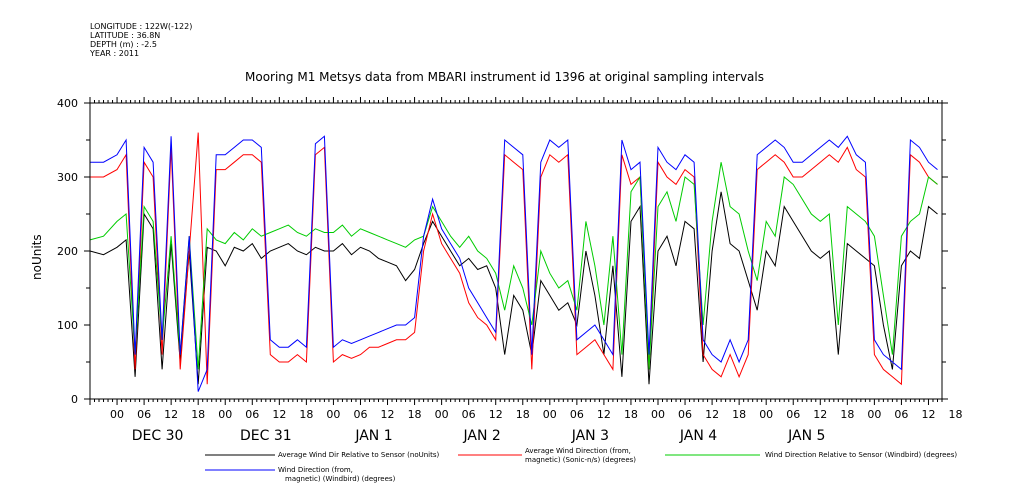  I want to click on y-tick-label: 0, so click(74, 399).